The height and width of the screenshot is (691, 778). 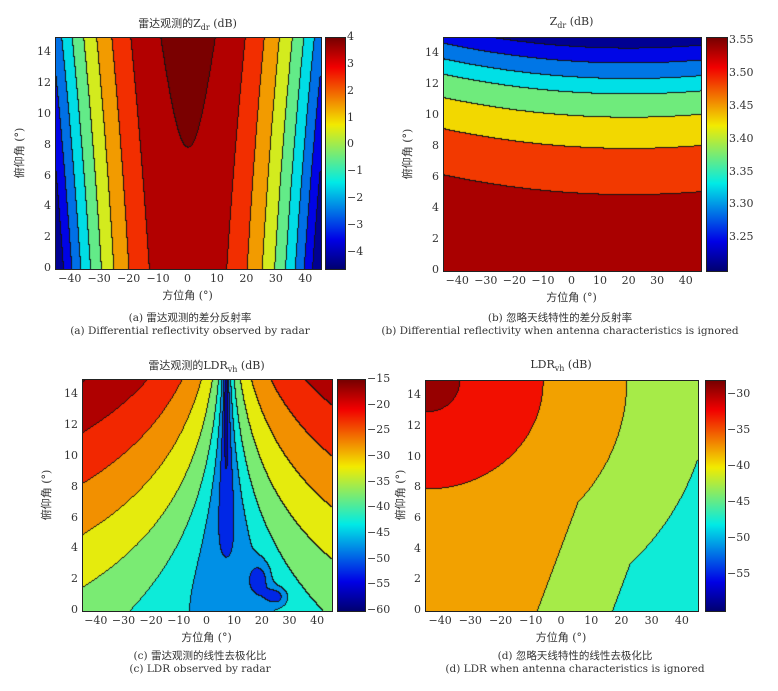 What do you see at coordinates (350, 63) in the screenshot?
I see `colorbar-a-tick: 3` at bounding box center [350, 63].